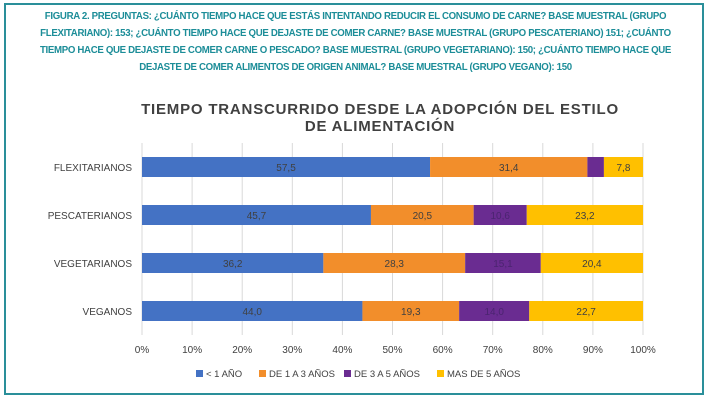  I want to click on data-label: 45,7, so click(257, 216).